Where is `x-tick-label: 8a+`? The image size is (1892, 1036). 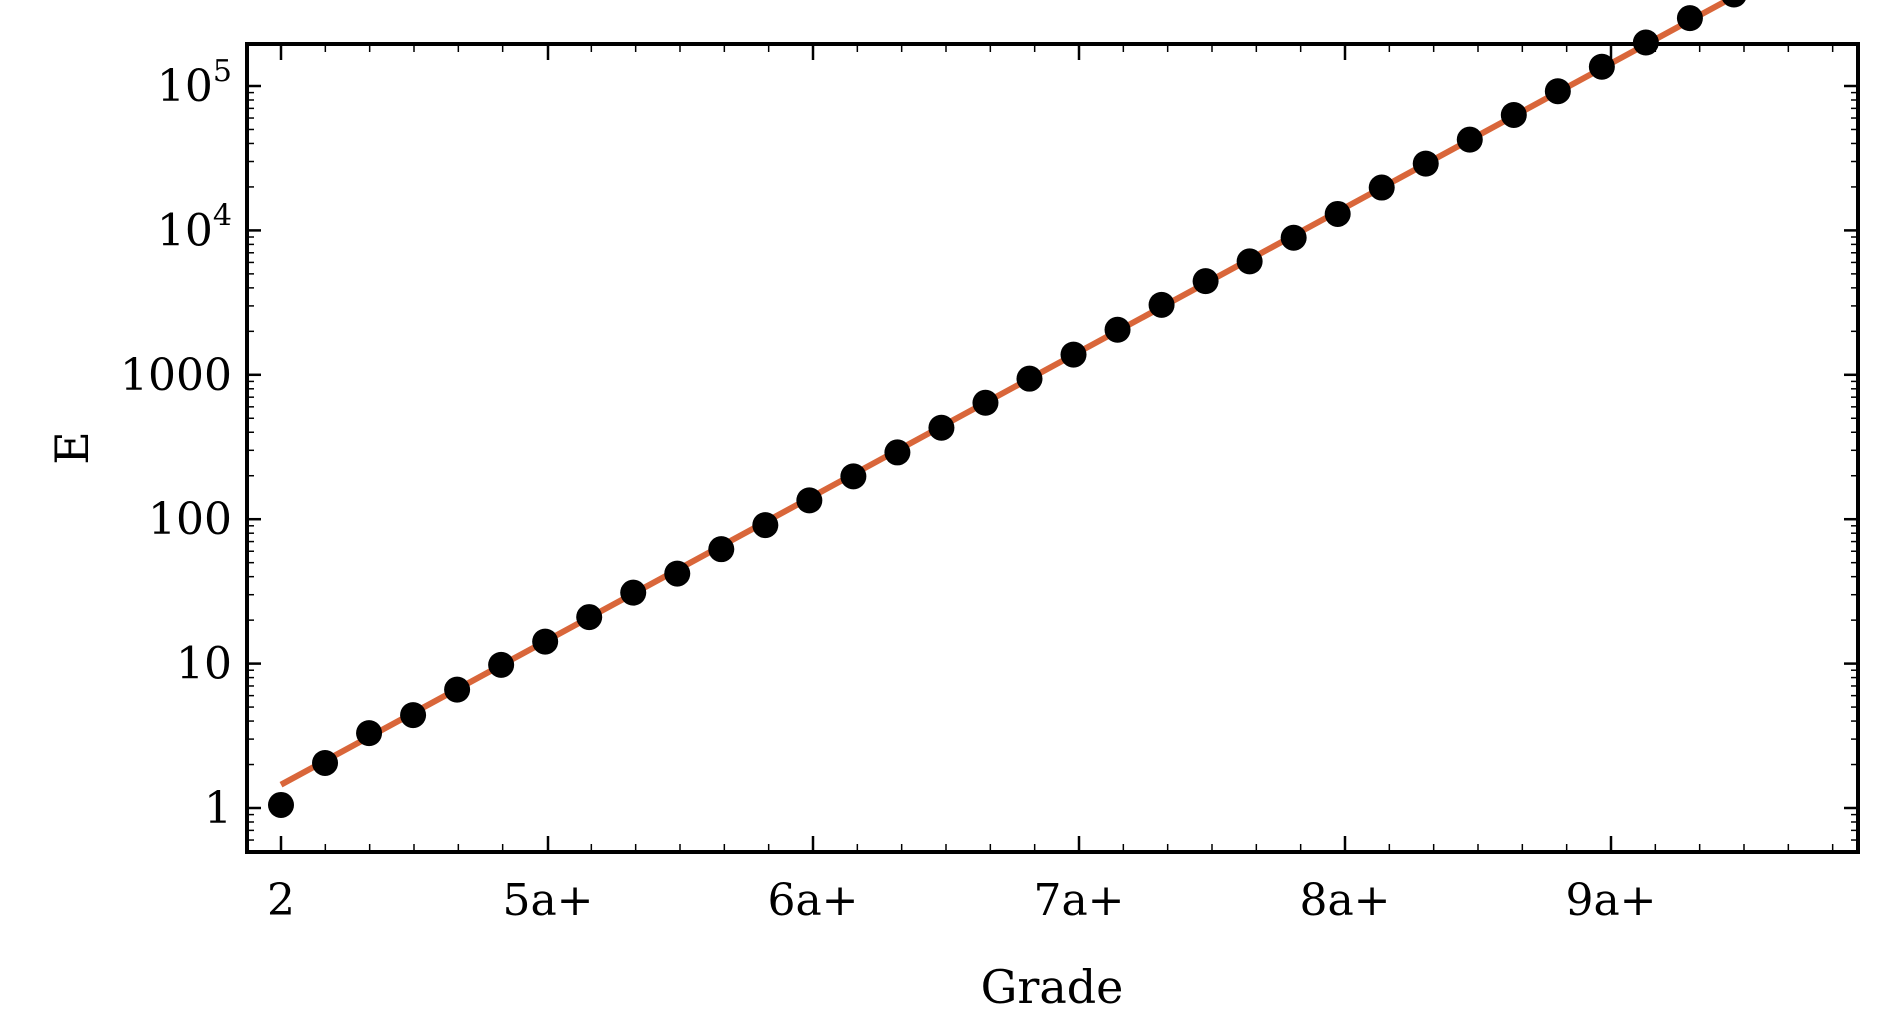
x-tick-label: 8a+ is located at coordinates (1344, 900).